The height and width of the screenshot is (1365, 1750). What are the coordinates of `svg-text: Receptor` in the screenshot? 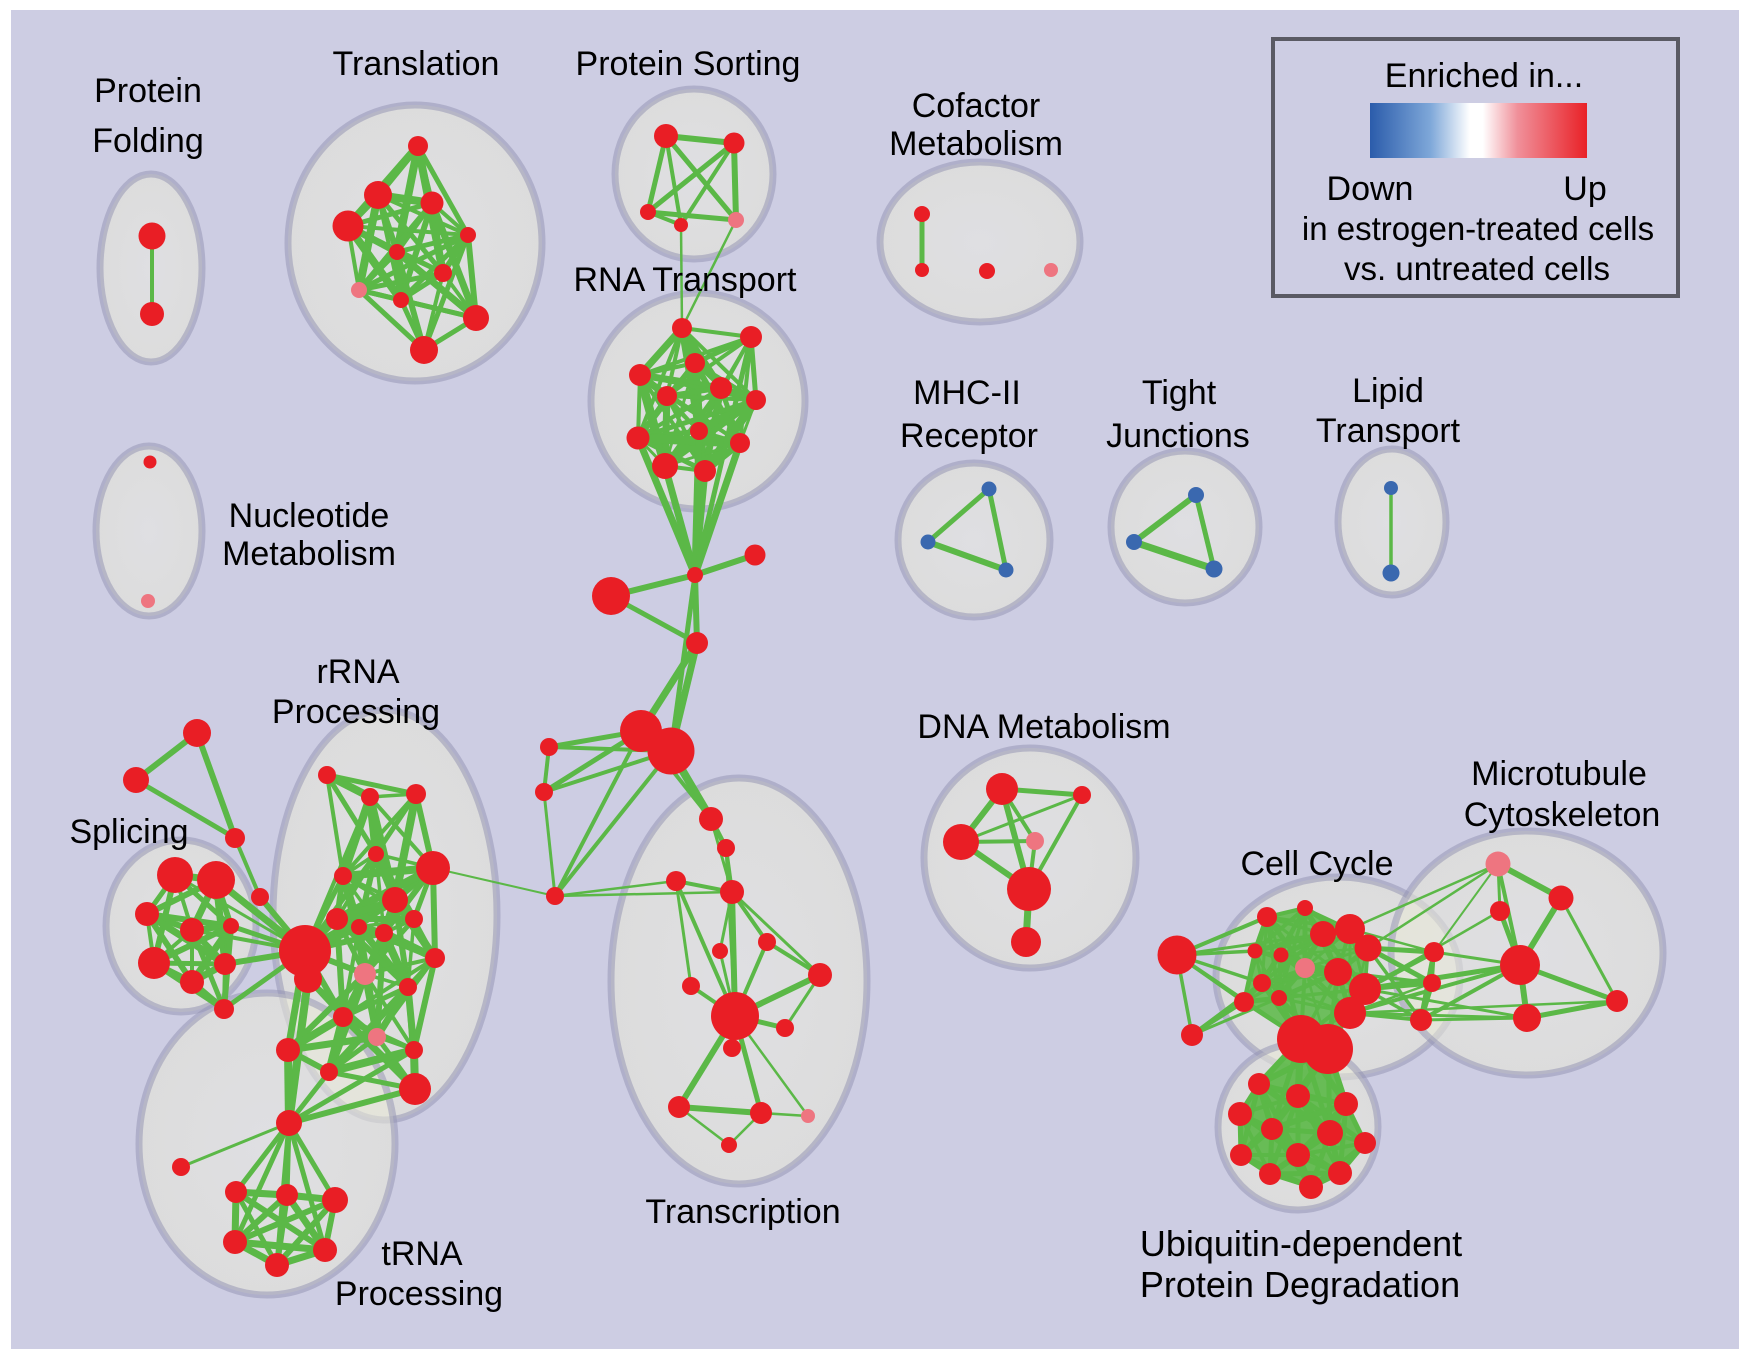 It's located at (969, 436).